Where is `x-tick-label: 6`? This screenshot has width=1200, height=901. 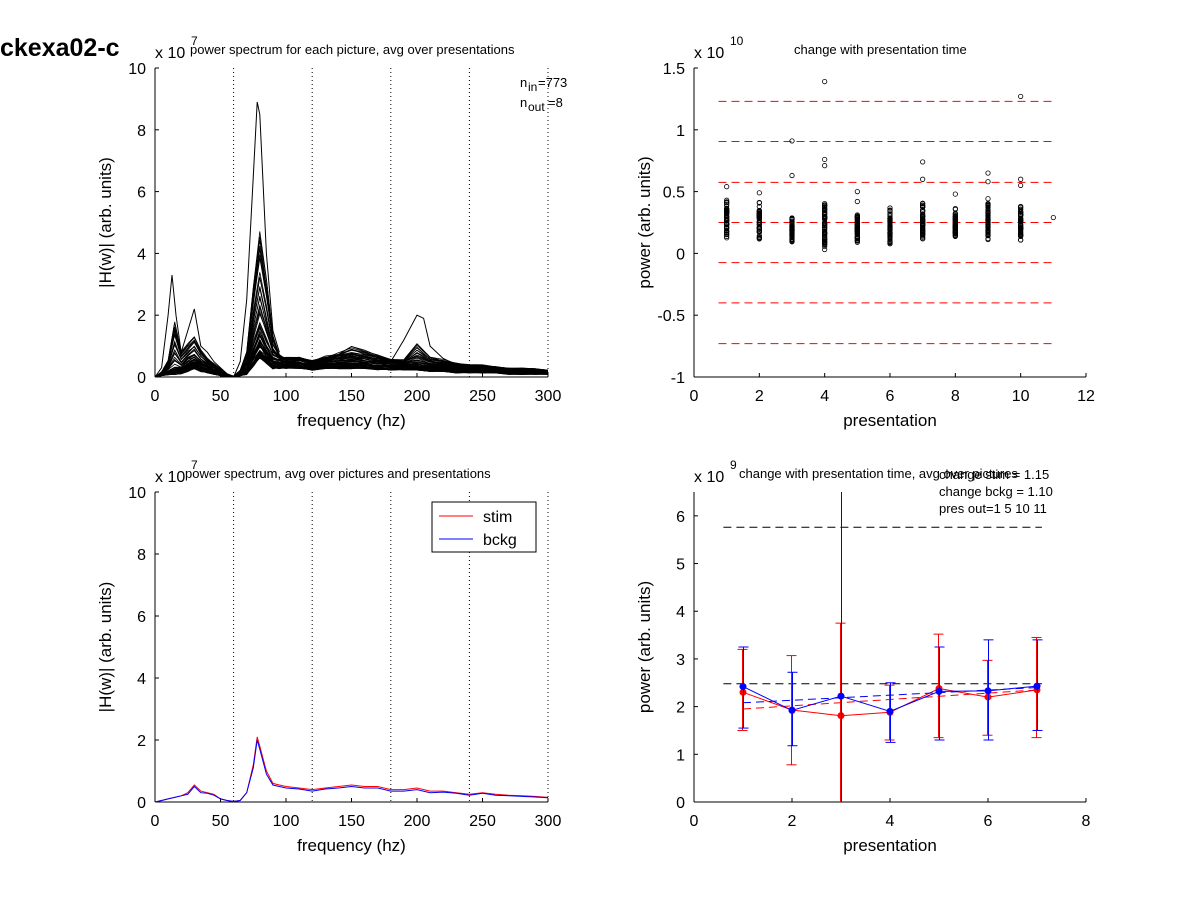
x-tick-label: 6 is located at coordinates (988, 821).